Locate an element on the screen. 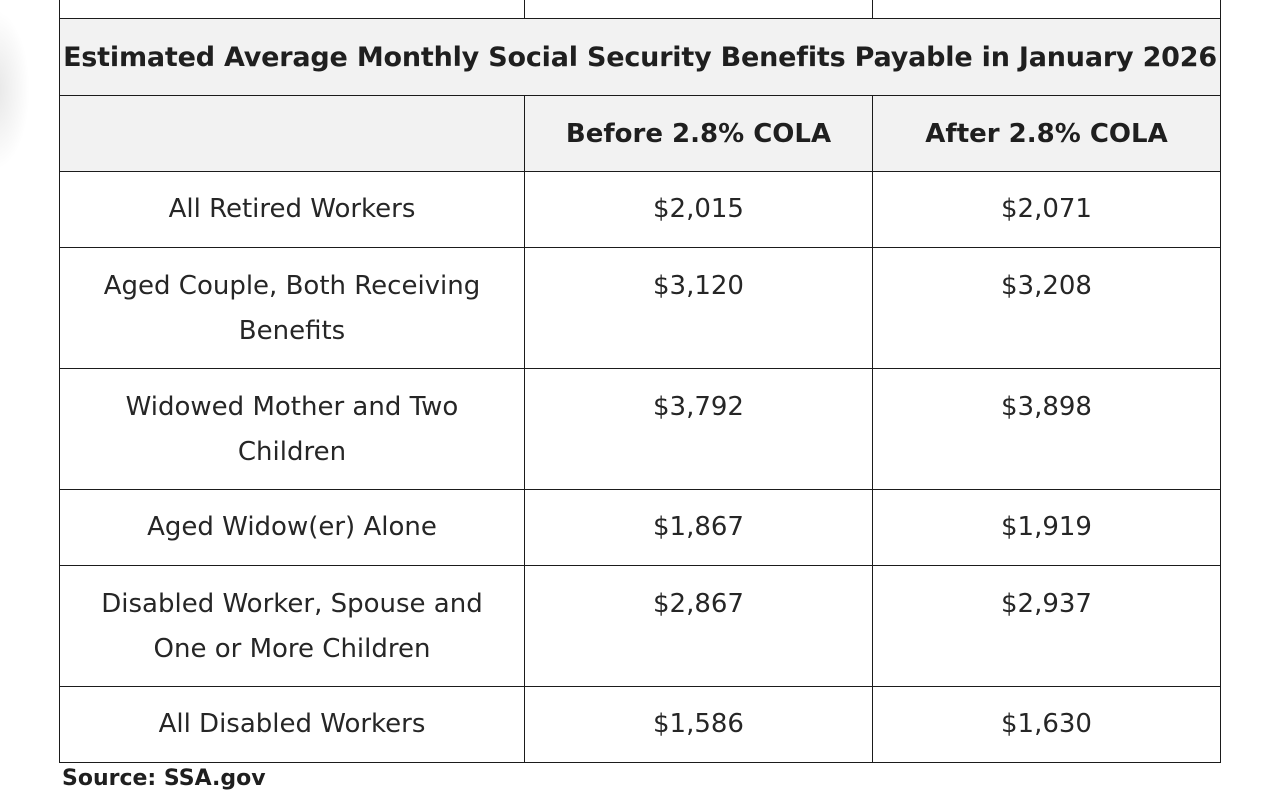  before-cola-cell: $2,015 is located at coordinates (698, 209).